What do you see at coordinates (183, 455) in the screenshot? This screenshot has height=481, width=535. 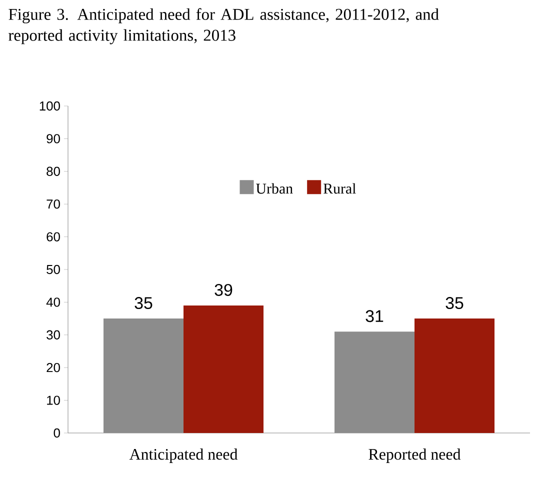 I see `x-tick-label: Anticipated need` at bounding box center [183, 455].